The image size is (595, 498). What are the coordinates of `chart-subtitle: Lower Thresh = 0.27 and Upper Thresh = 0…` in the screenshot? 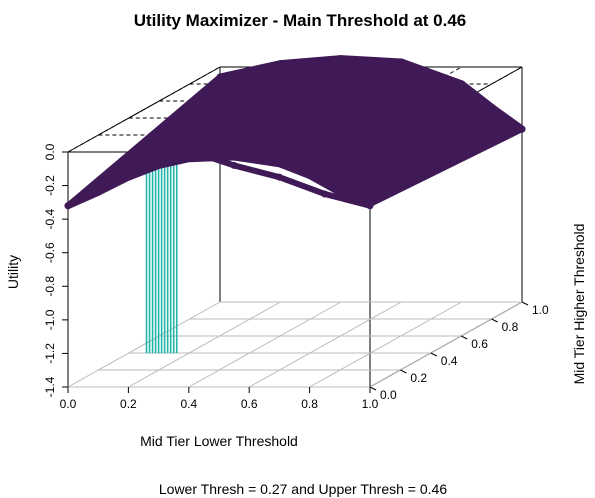 It's located at (303, 489).